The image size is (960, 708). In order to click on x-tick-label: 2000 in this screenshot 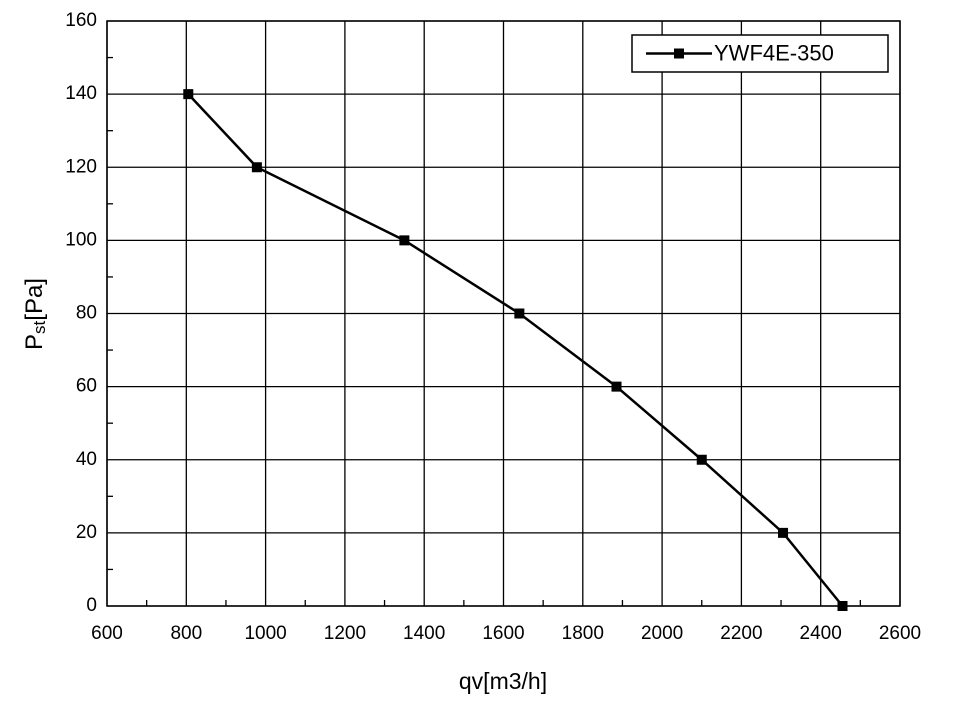, I will do `click(662, 633)`.